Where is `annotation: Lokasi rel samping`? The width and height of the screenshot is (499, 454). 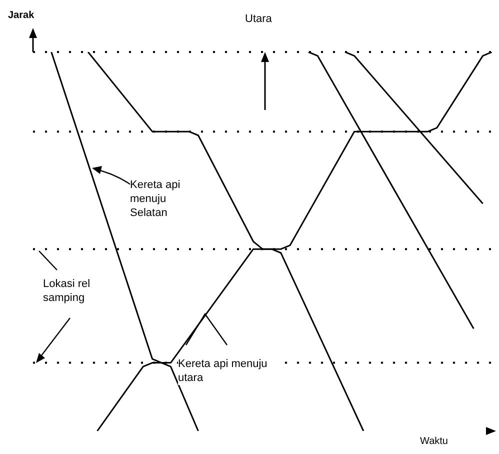 annotation: Lokasi rel samping is located at coordinates (74, 291).